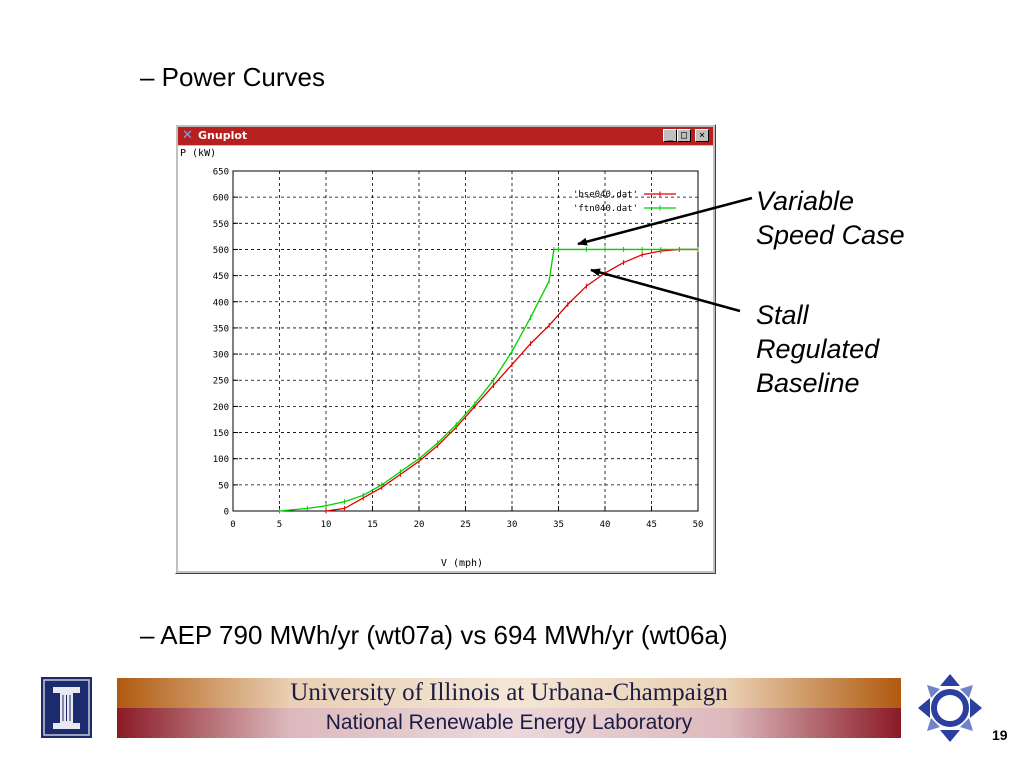 The height and width of the screenshot is (768, 1024). I want to click on x-tick-labels: 0 5 10 15 20 25 30 35 40 45 50, so click(466, 518).